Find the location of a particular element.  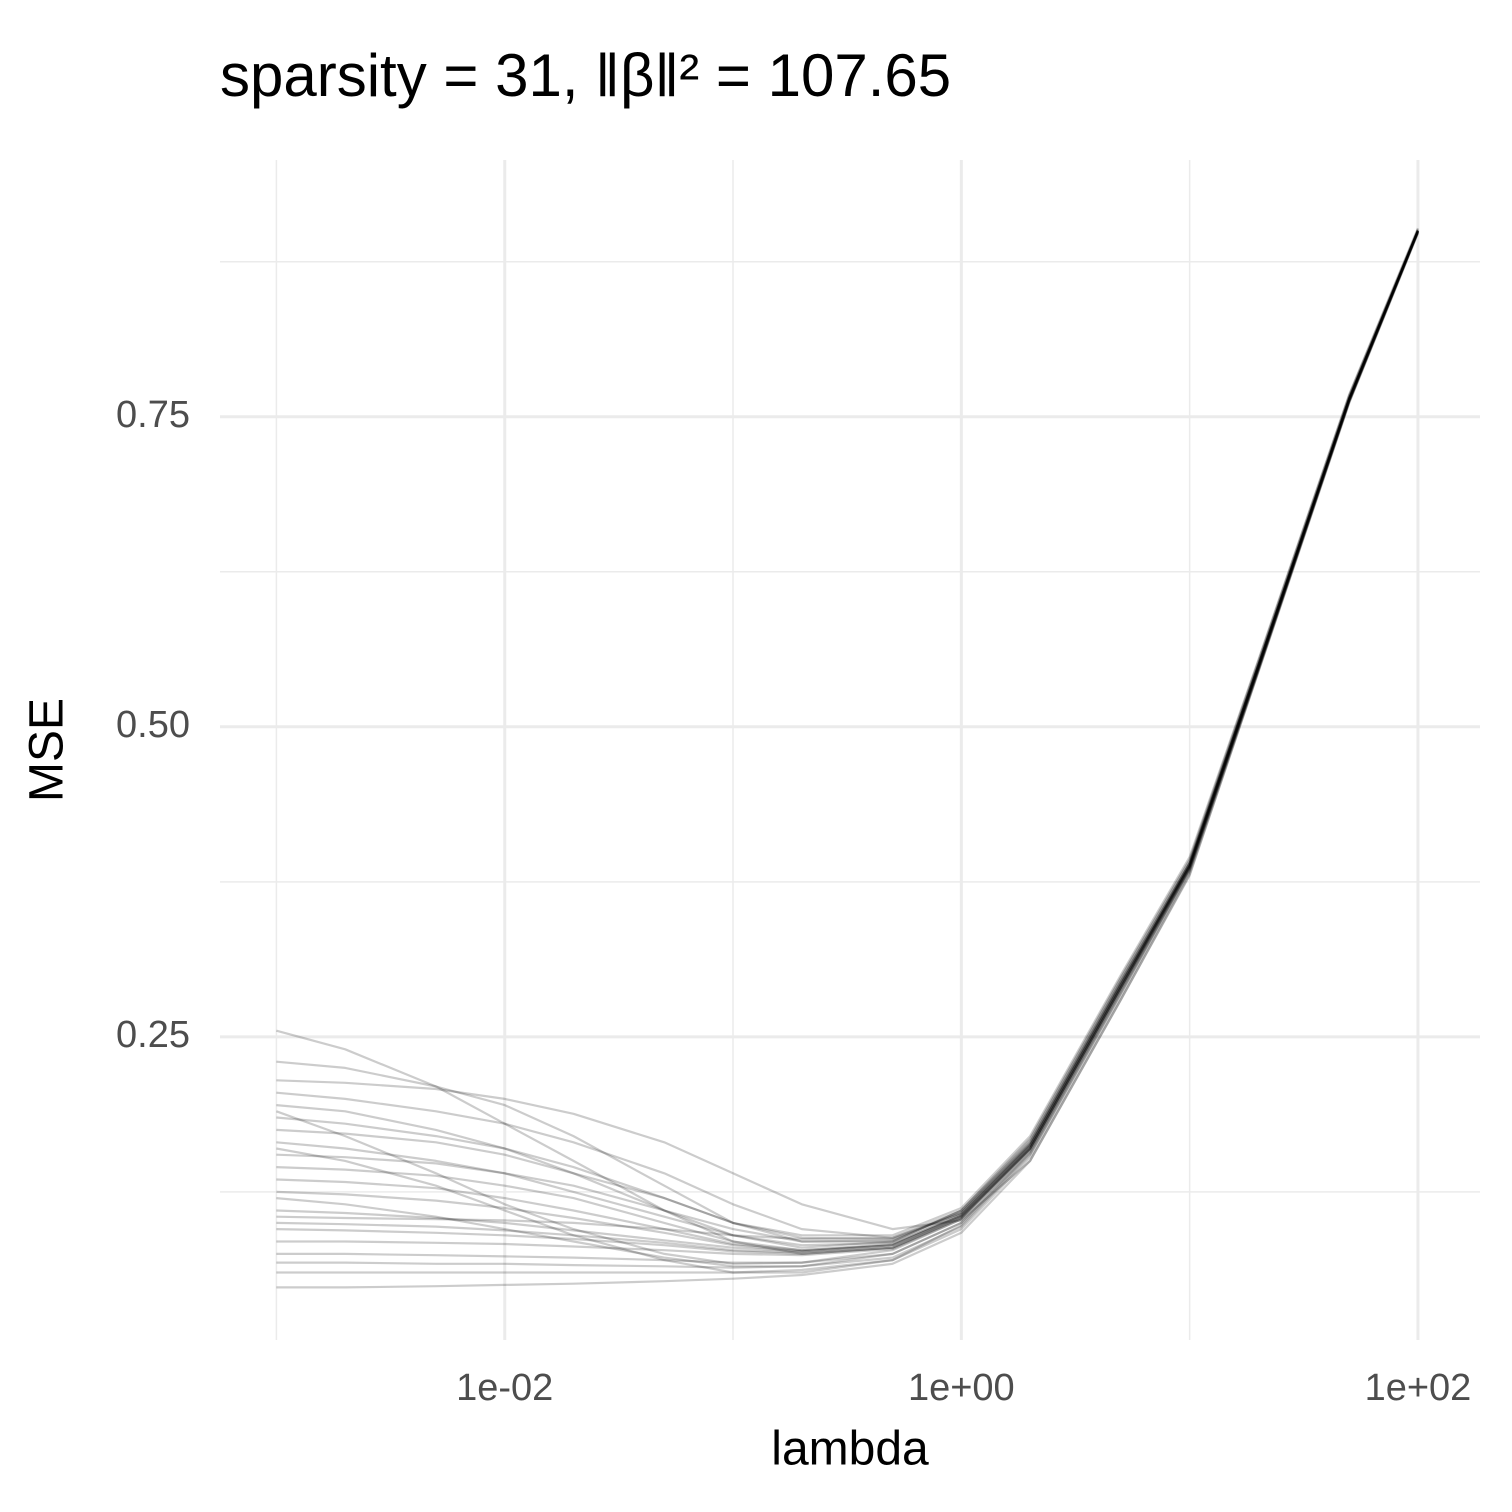

chart-title: sparsity = 31, ‖β‖² = 107.65 is located at coordinates (585, 75).